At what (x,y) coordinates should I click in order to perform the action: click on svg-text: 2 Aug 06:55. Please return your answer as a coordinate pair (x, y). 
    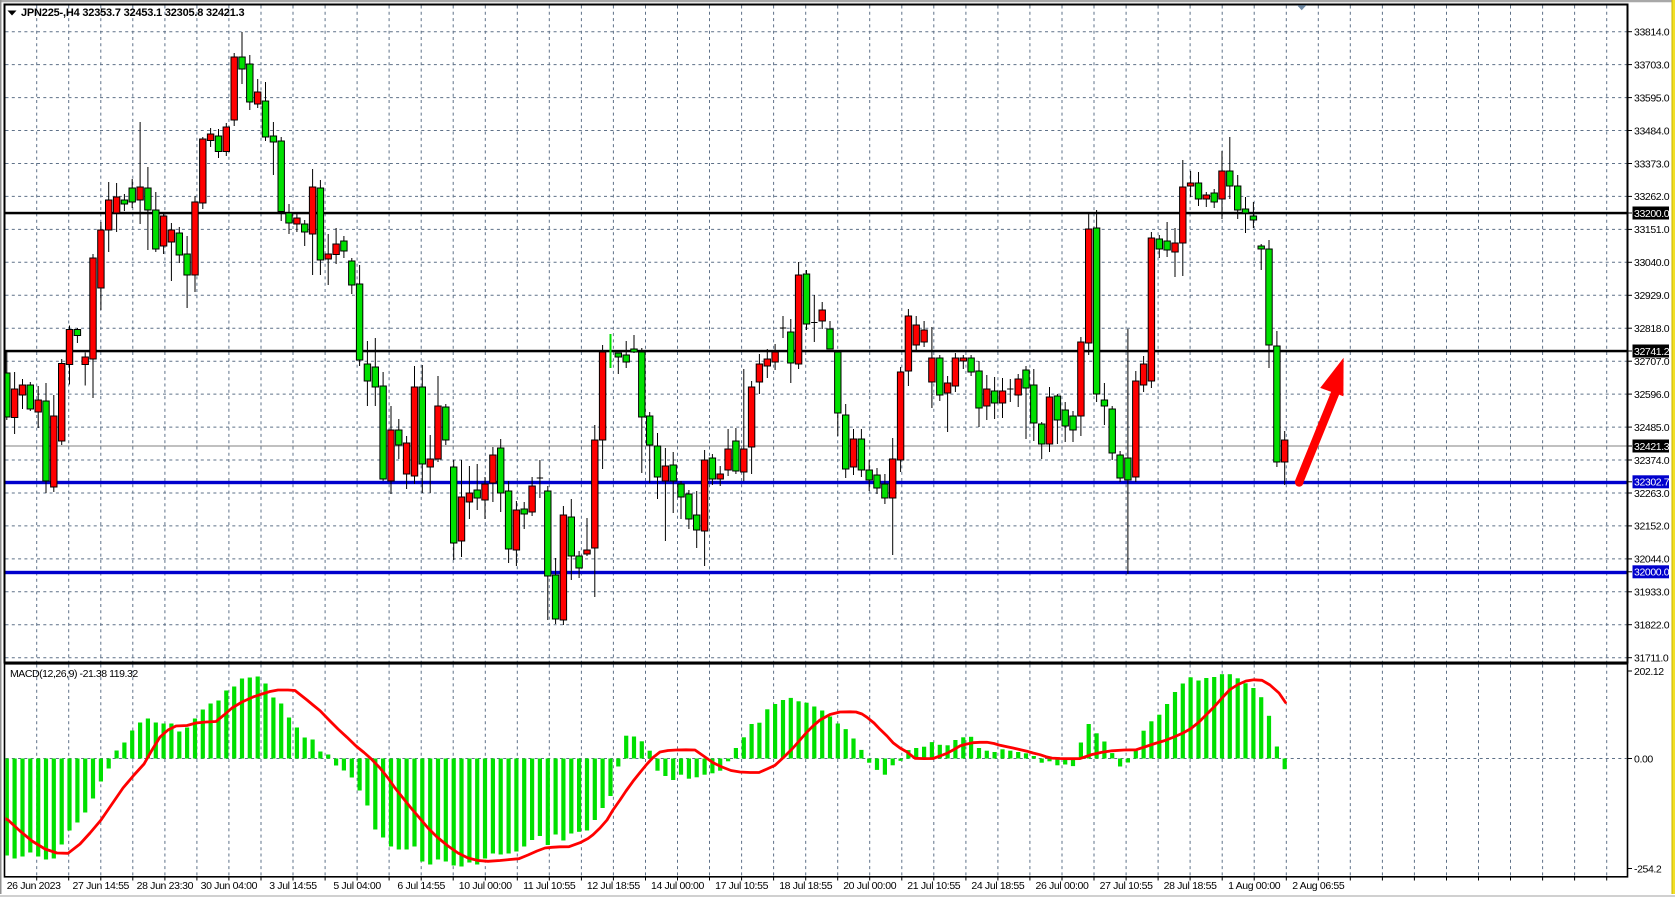
    Looking at the image, I should click on (1318, 886).